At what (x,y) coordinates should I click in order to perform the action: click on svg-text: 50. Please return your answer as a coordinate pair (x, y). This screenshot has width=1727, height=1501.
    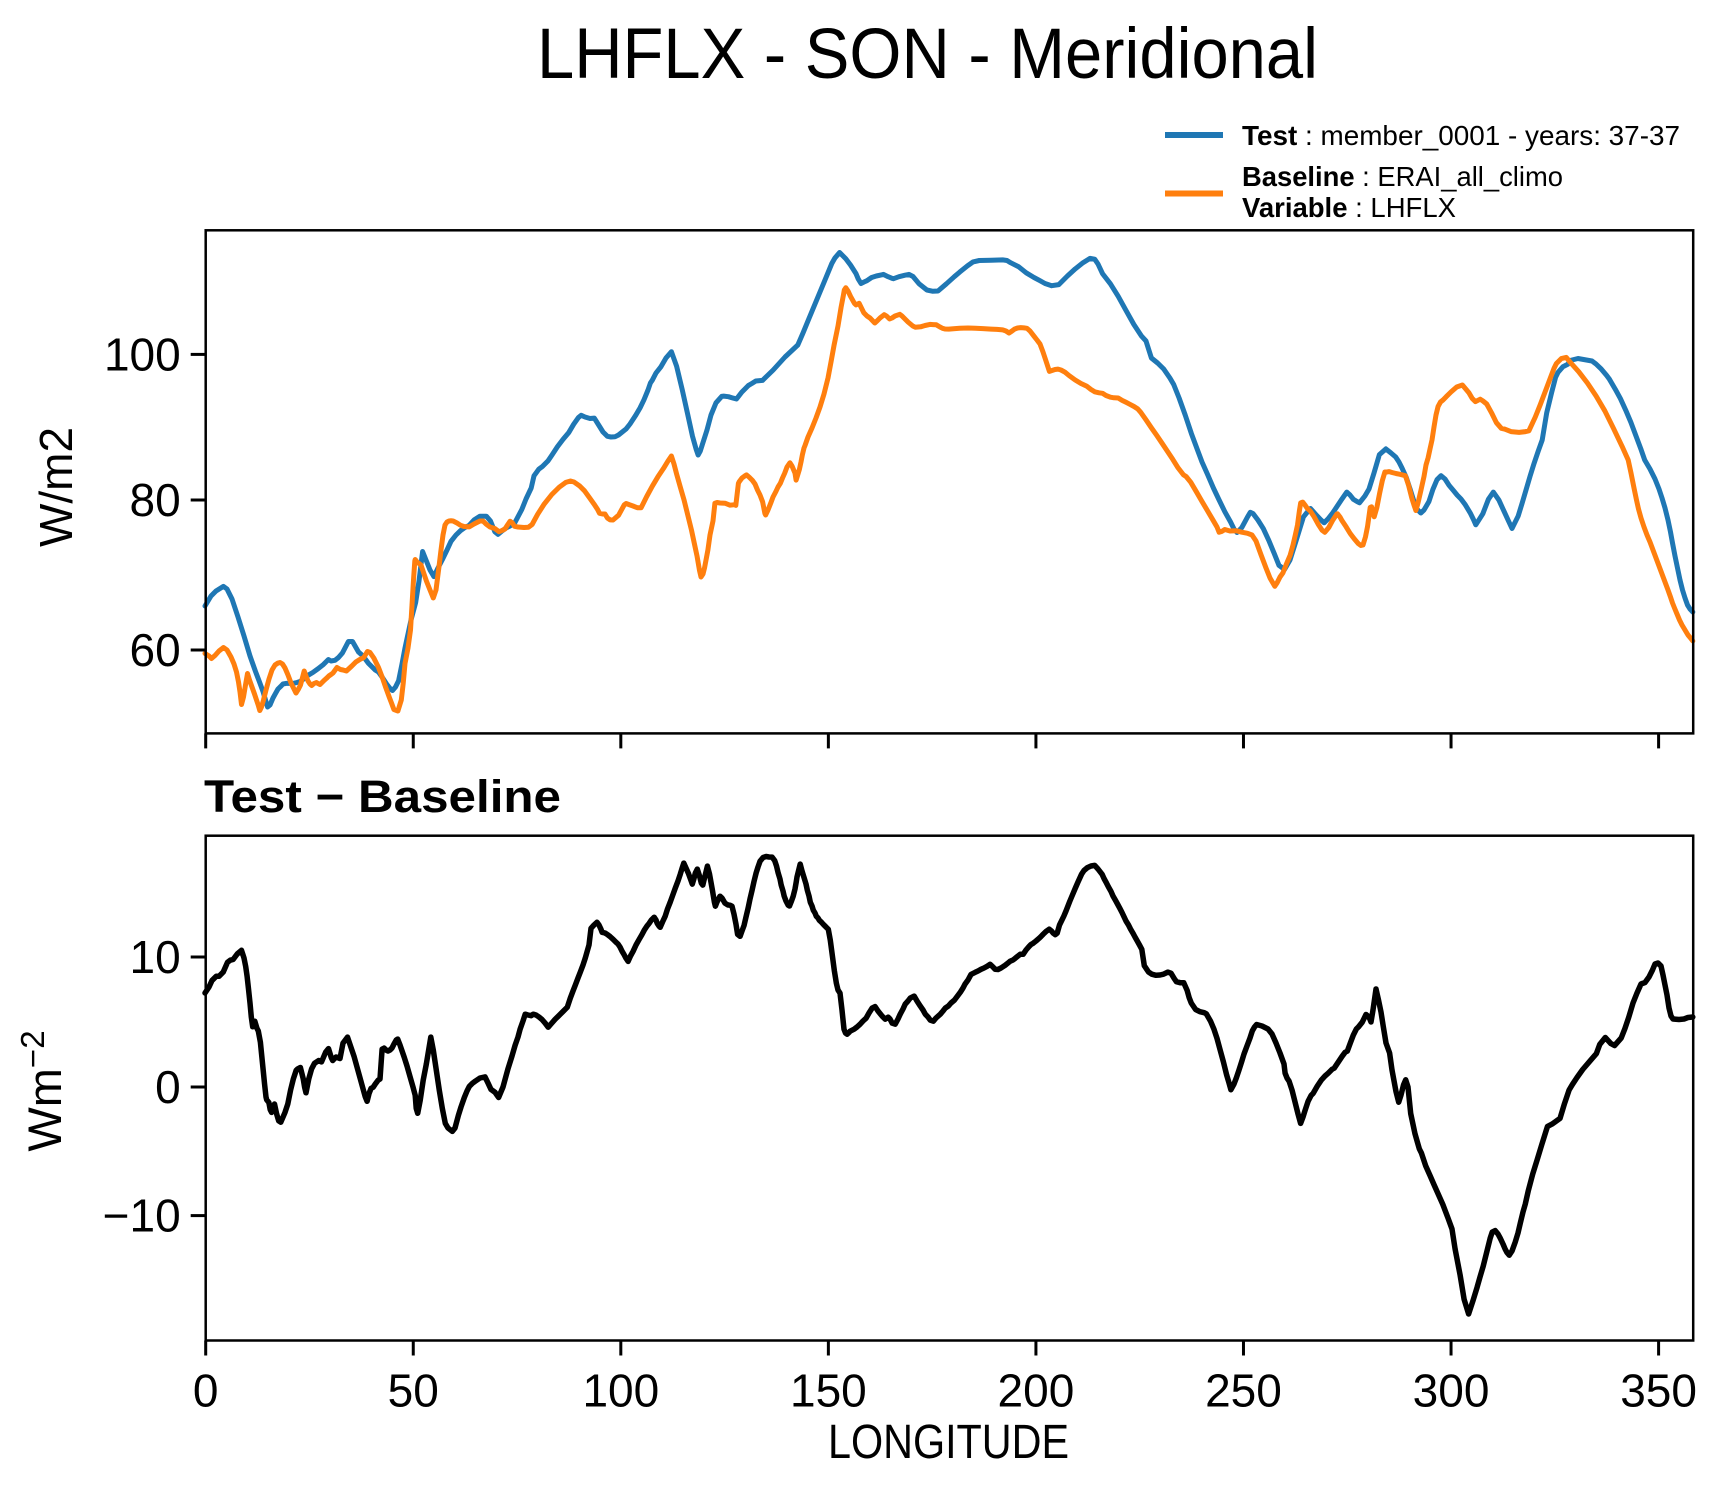
    Looking at the image, I should click on (413, 1391).